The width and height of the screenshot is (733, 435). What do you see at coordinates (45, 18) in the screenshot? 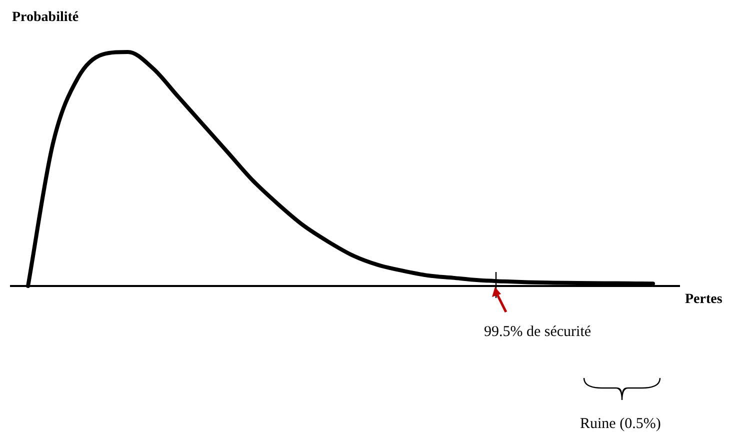
I see `y-axis-title: Probabilité` at bounding box center [45, 18].